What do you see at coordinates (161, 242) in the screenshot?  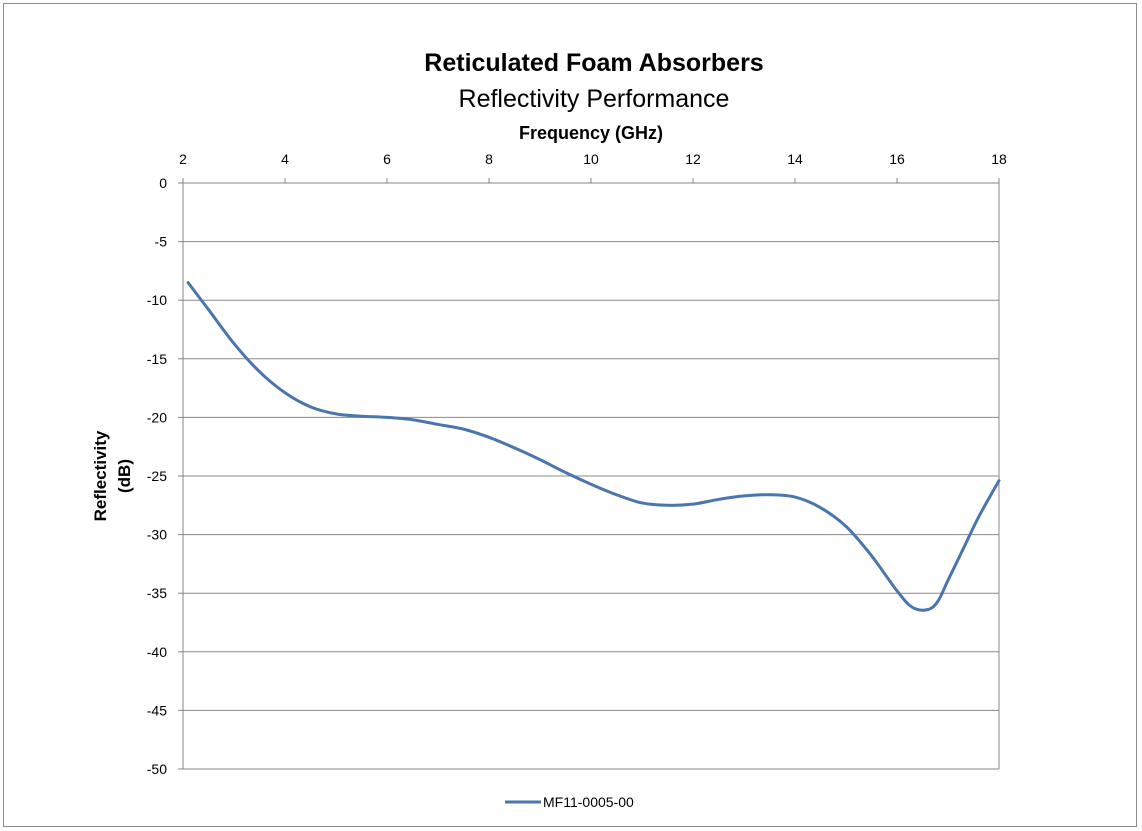 I see `y-tick-label: -5` at bounding box center [161, 242].